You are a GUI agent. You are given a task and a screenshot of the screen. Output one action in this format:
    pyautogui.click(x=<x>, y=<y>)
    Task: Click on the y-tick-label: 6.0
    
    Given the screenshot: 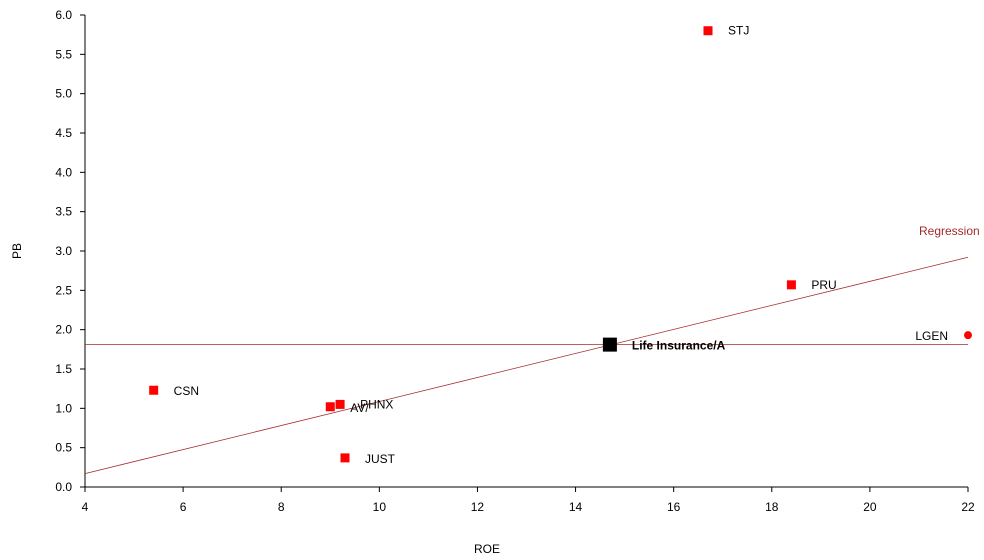 What is the action you would take?
    pyautogui.click(x=63, y=15)
    